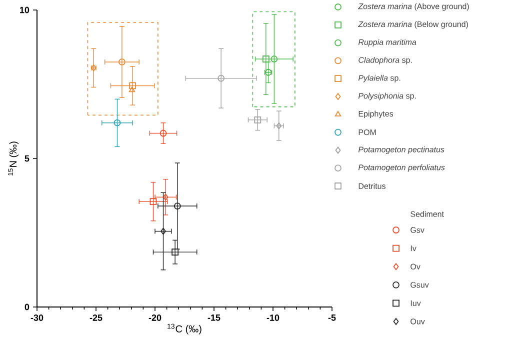 This screenshot has height=351, width=506. What do you see at coordinates (96, 317) in the screenshot?
I see `x-tick-label: -25` at bounding box center [96, 317].